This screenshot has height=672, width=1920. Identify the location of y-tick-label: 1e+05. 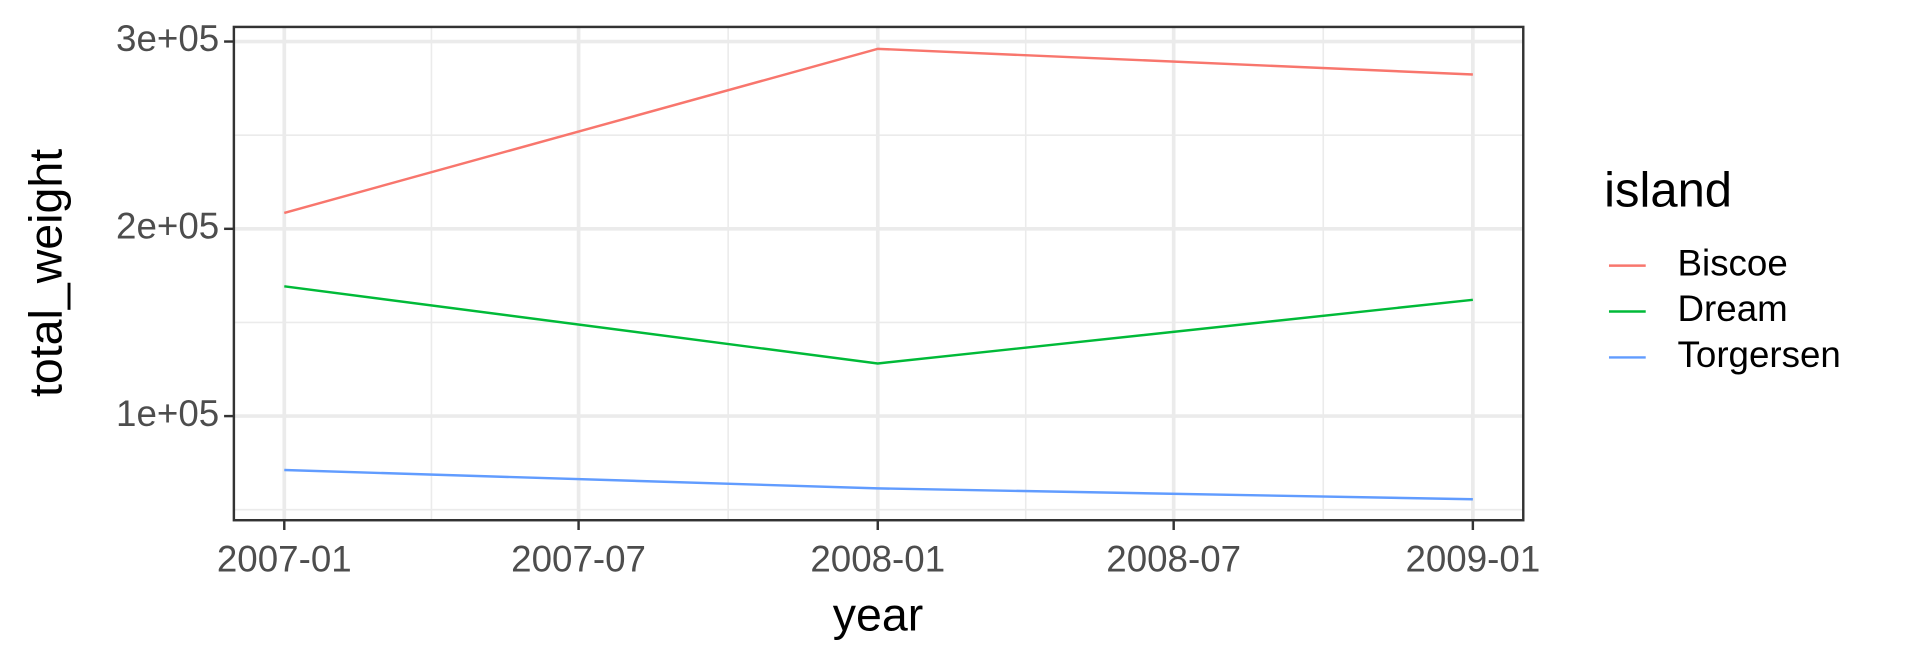
(167, 413).